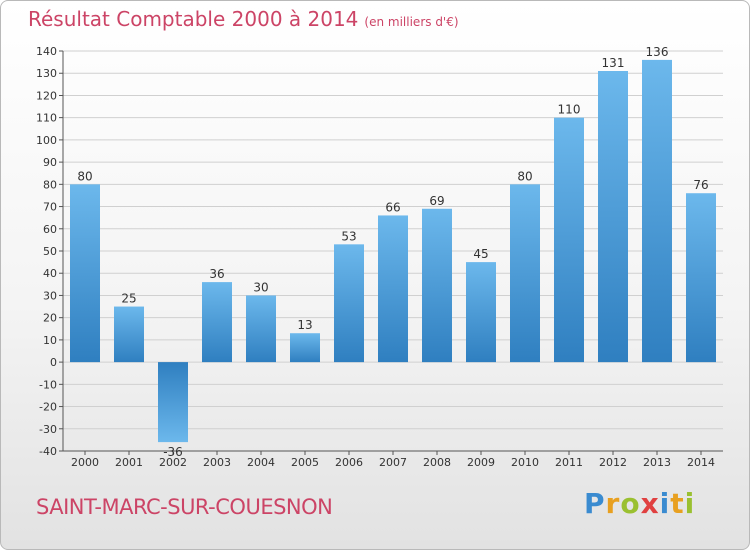 The image size is (750, 550). Describe the element at coordinates (50, 251) in the screenshot. I see `y-tick-label: 50` at that location.